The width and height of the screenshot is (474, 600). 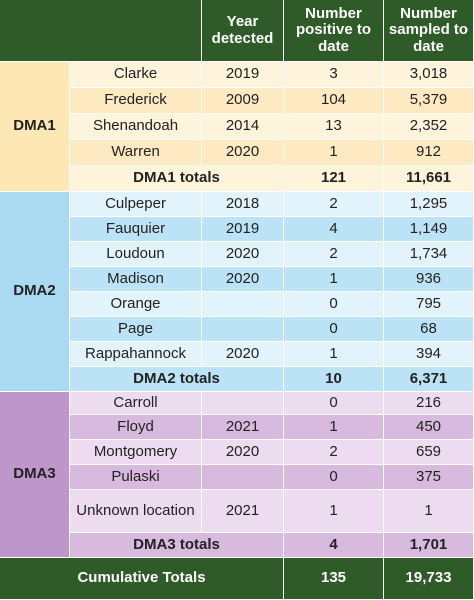 What do you see at coordinates (334, 179) in the screenshot?
I see `totals-value: 121` at bounding box center [334, 179].